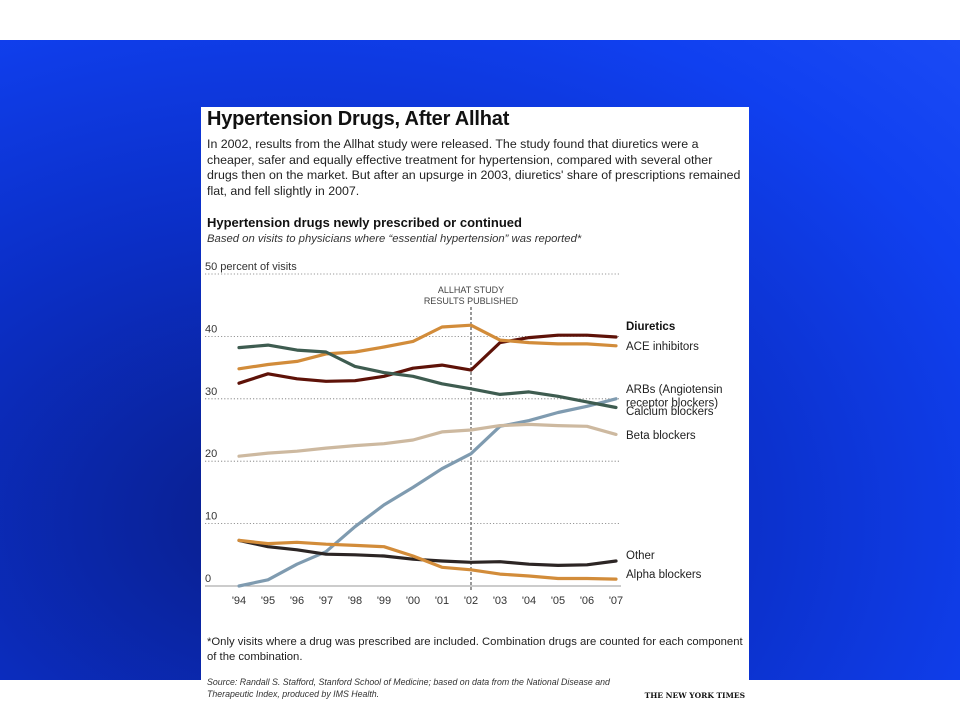 Image resolution: width=960 pixels, height=720 pixels. What do you see at coordinates (211, 454) in the screenshot?
I see `y-tick-label: 20` at bounding box center [211, 454].